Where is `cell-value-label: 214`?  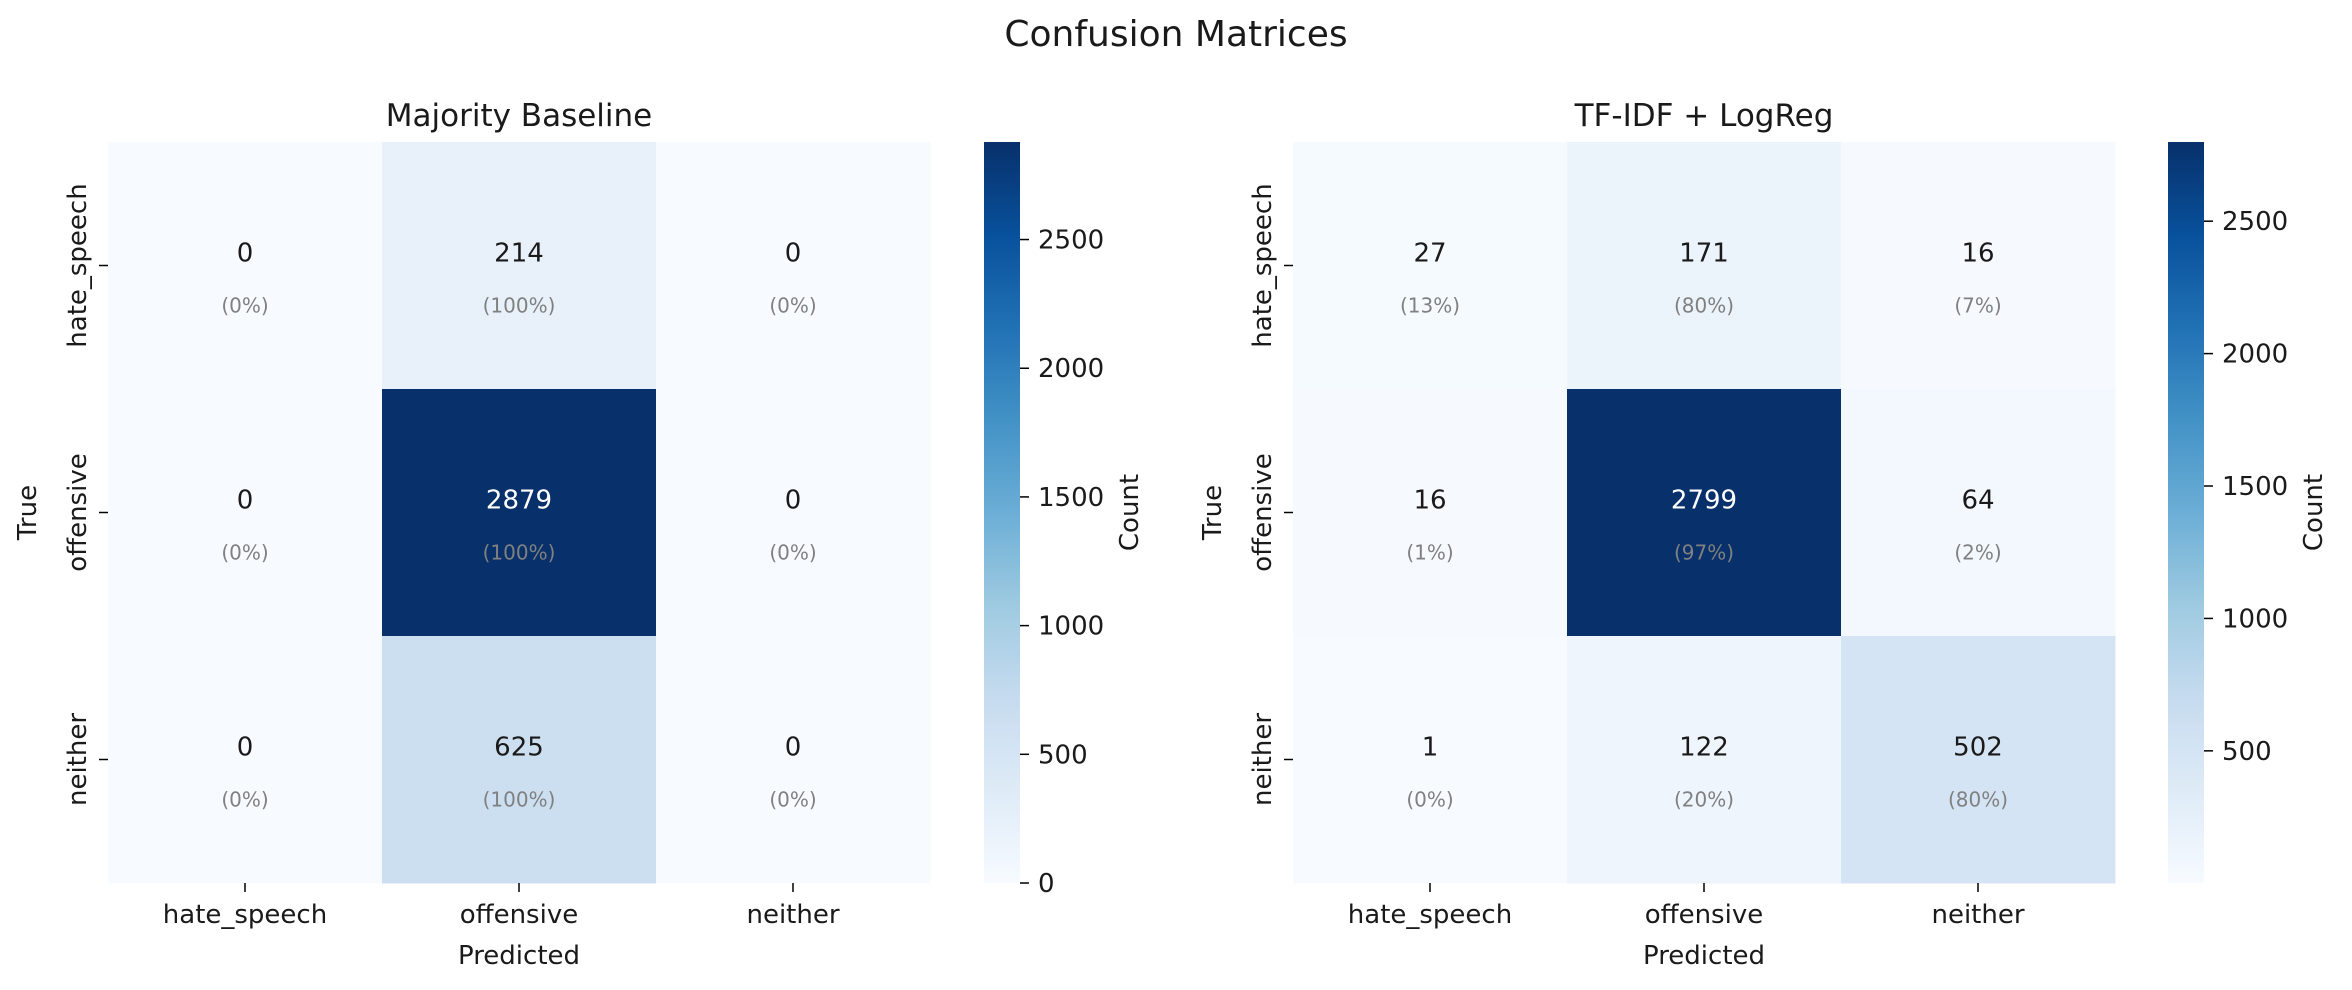
cell-value-label: 214 is located at coordinates (519, 254).